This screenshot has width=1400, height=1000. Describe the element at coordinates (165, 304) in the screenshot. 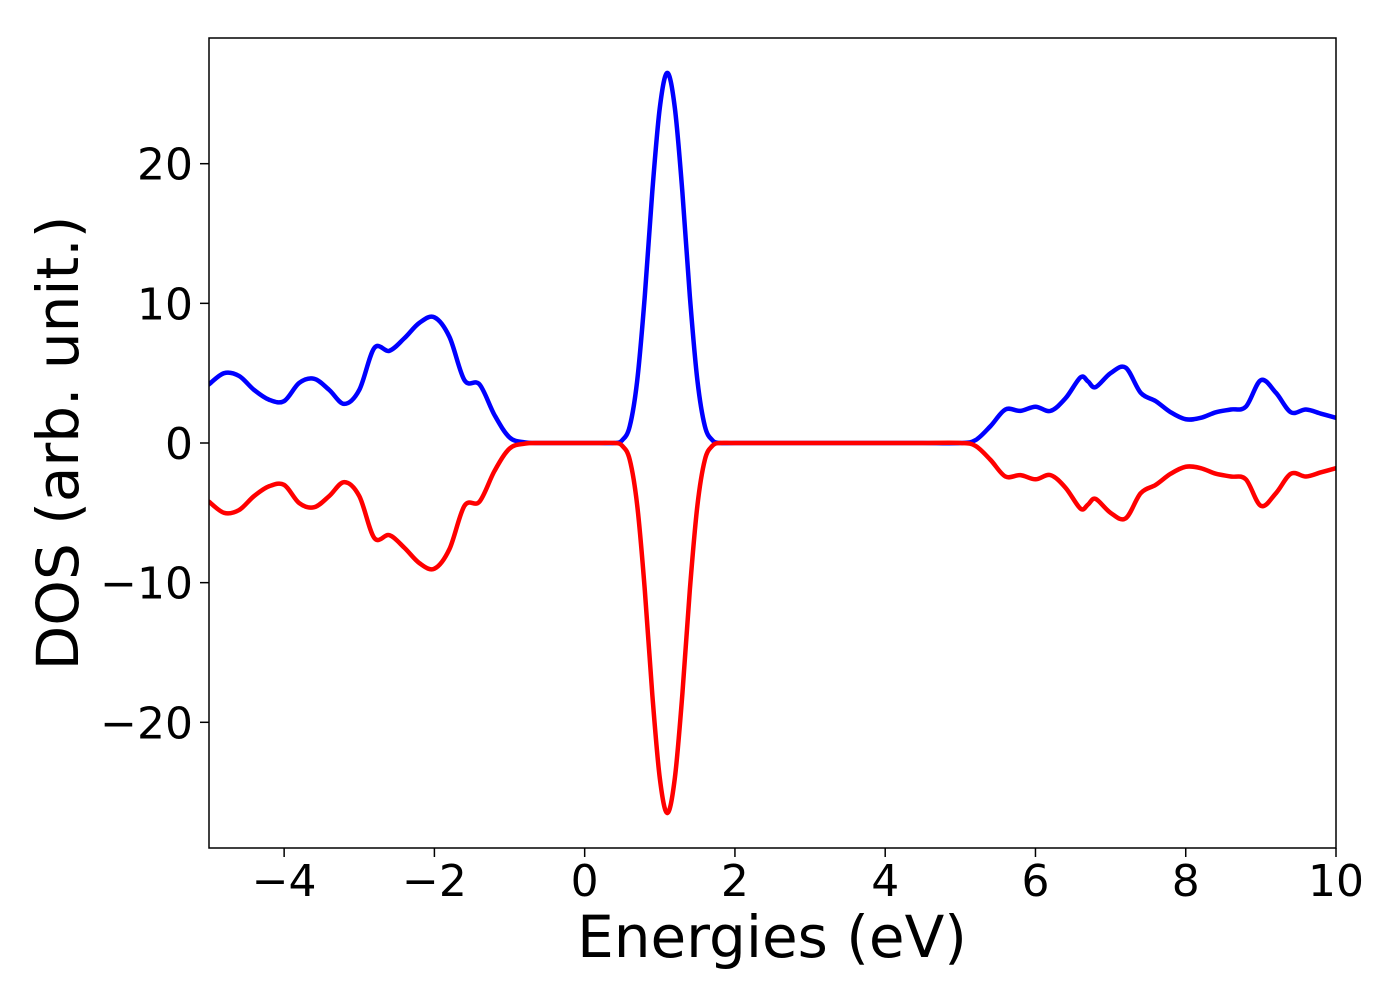

I see `y-tick-label: 10` at that location.